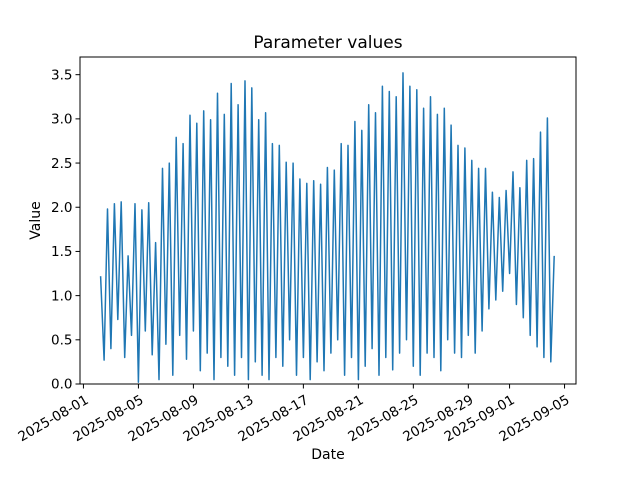 The height and width of the screenshot is (480, 640). I want to click on y-tick-label: 0.5, so click(61, 341).